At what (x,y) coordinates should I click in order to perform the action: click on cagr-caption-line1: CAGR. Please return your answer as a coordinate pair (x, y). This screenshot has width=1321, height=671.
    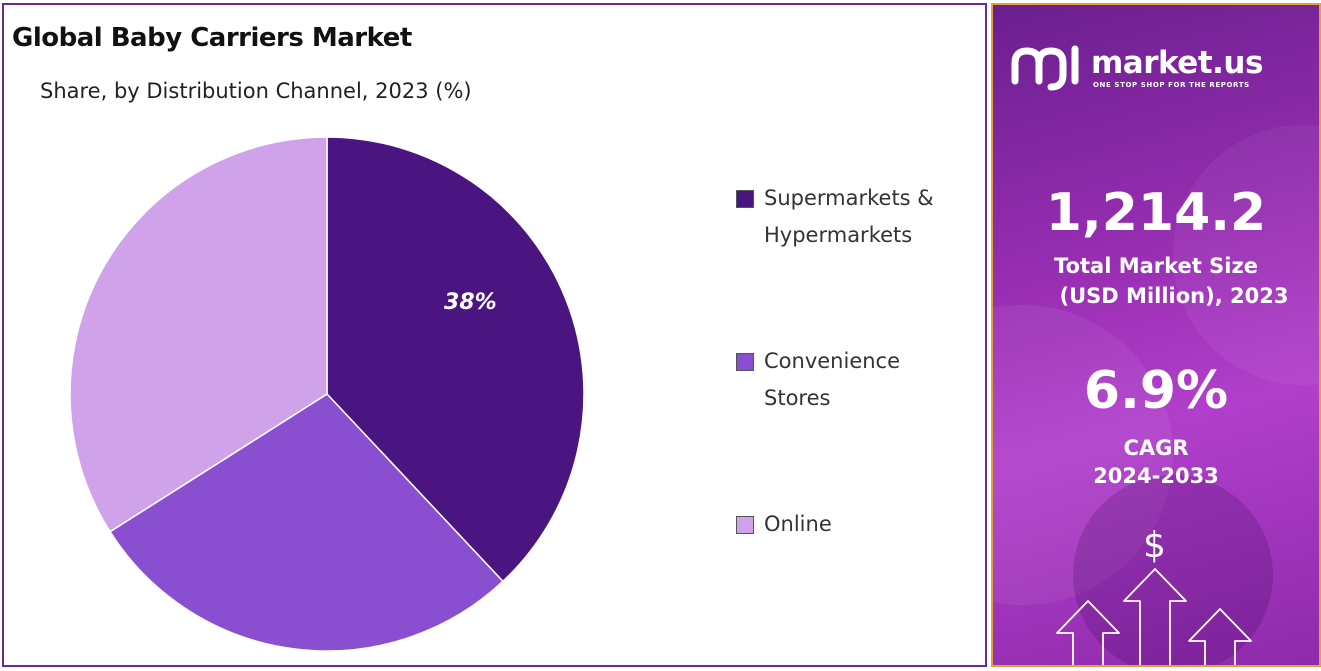
    Looking at the image, I should click on (1156, 448).